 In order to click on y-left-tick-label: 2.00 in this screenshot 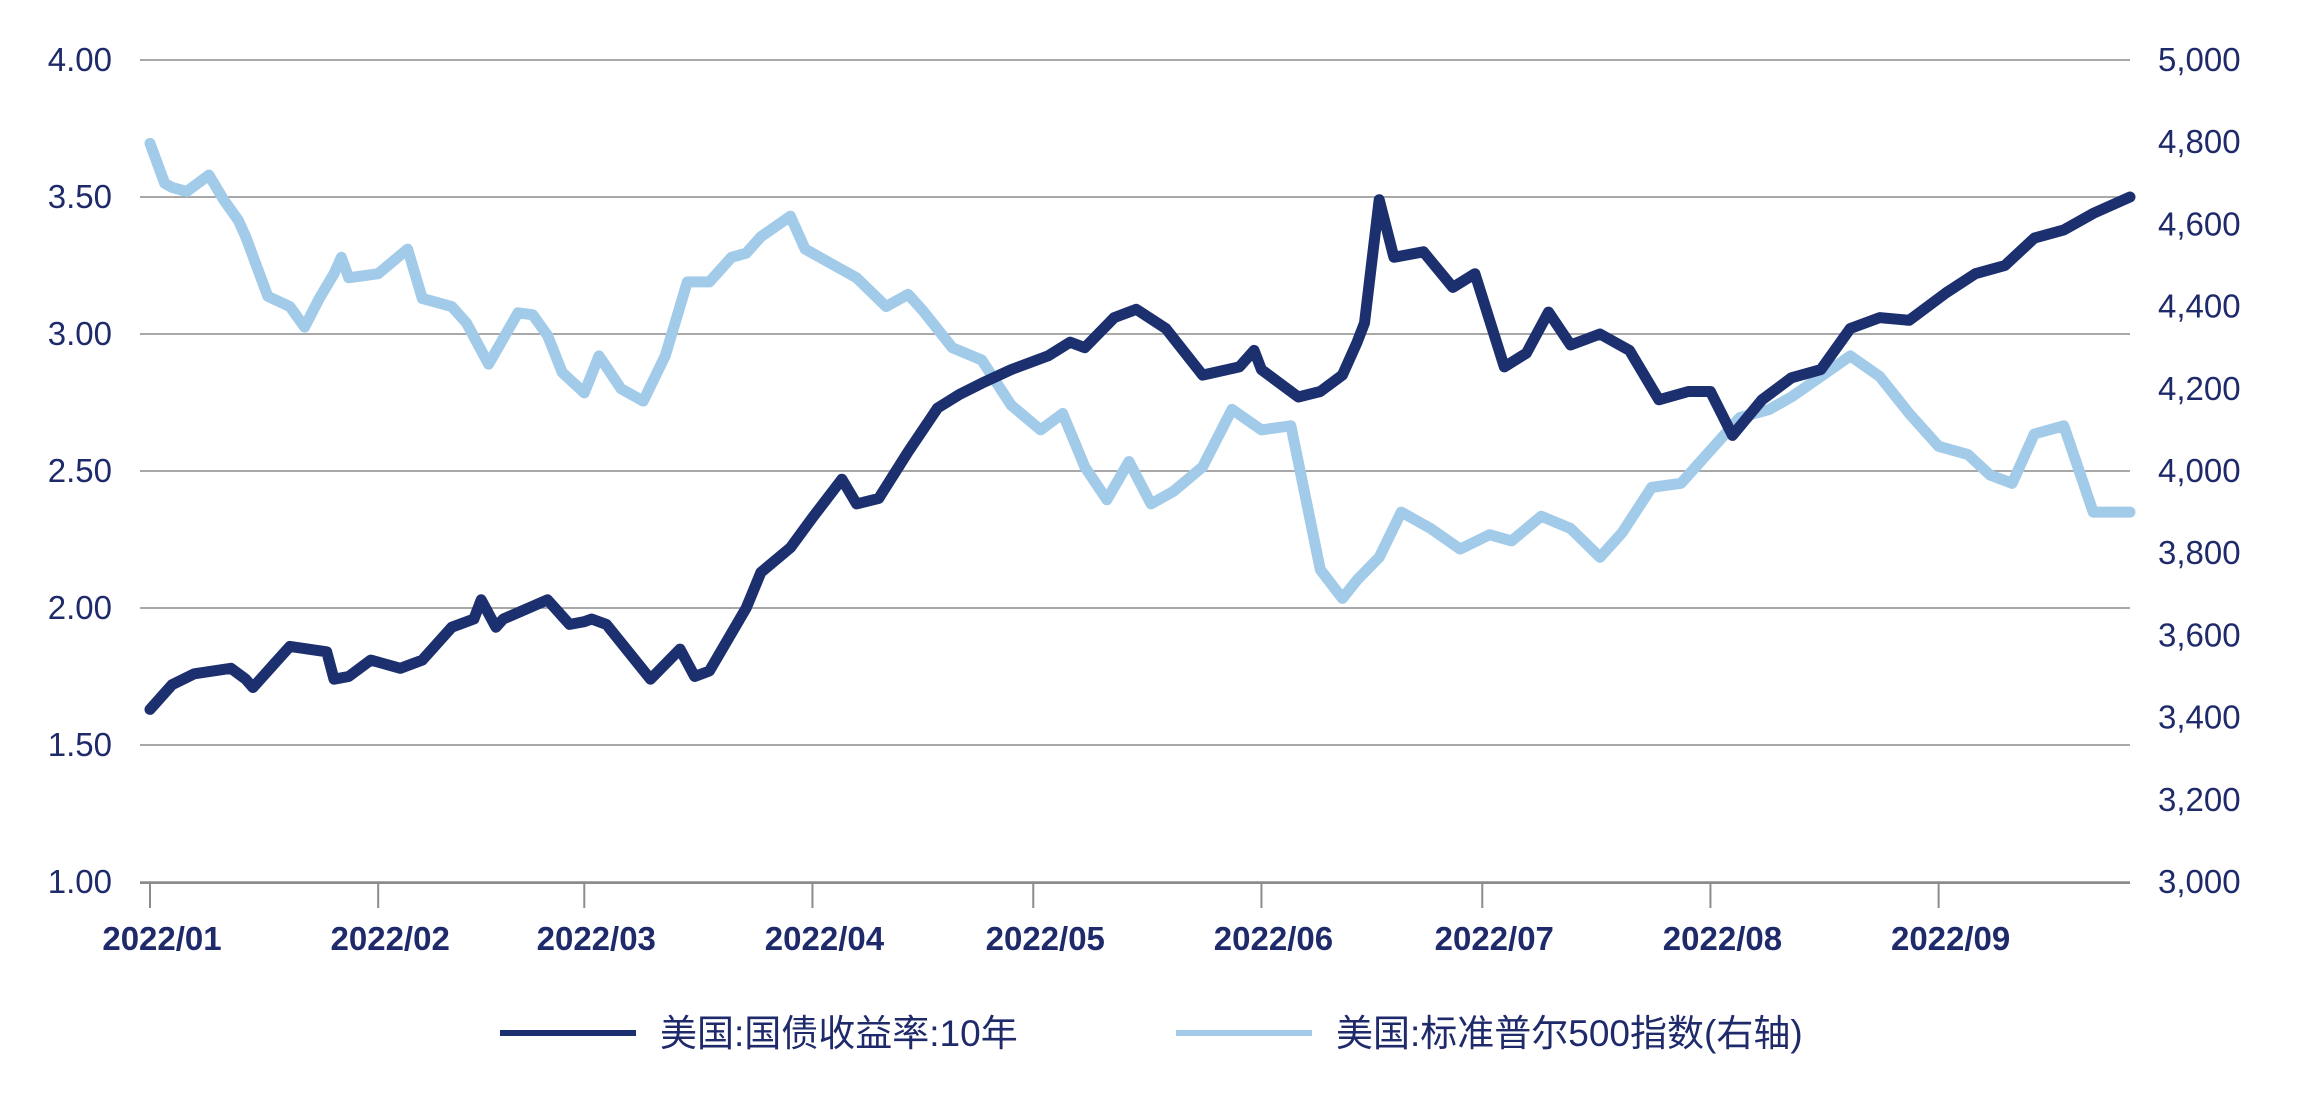, I will do `click(80, 607)`.